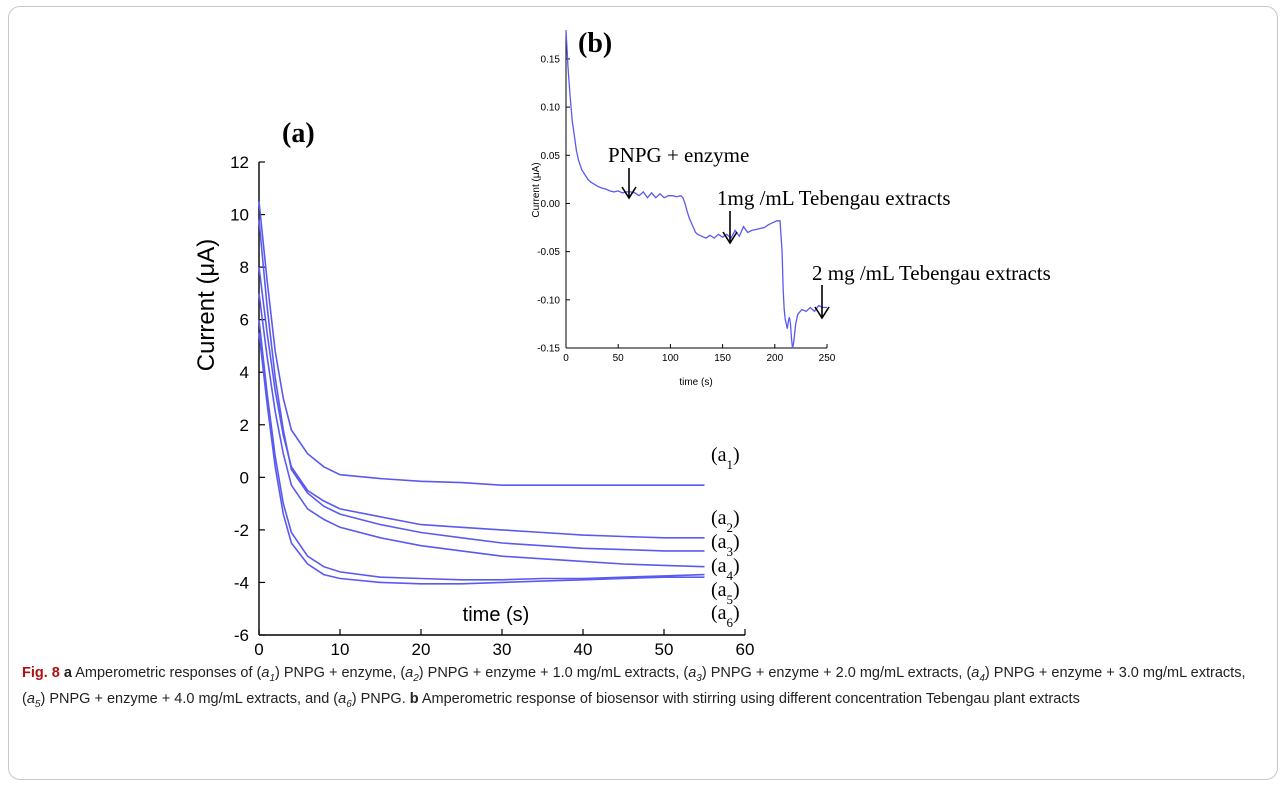 The height and width of the screenshot is (787, 1287). Describe the element at coordinates (722, 358) in the screenshot. I see `panel-b-x-tick-label: 150` at that location.